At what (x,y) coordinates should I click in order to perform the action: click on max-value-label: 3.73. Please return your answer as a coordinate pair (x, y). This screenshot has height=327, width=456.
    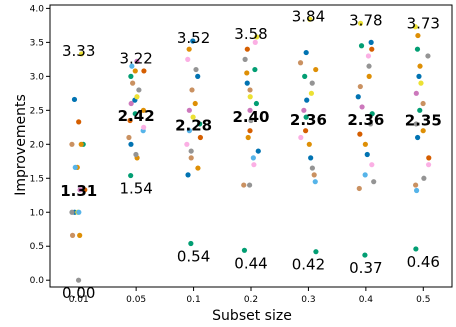
    Looking at the image, I should click on (423, 24).